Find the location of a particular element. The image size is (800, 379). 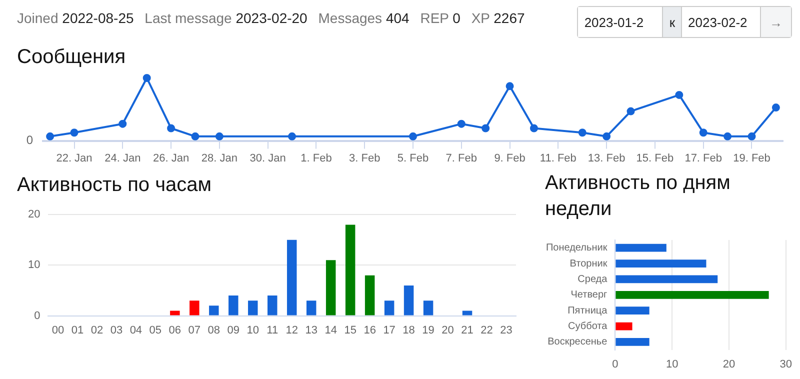

y-tick-label: Вторник is located at coordinates (589, 264).